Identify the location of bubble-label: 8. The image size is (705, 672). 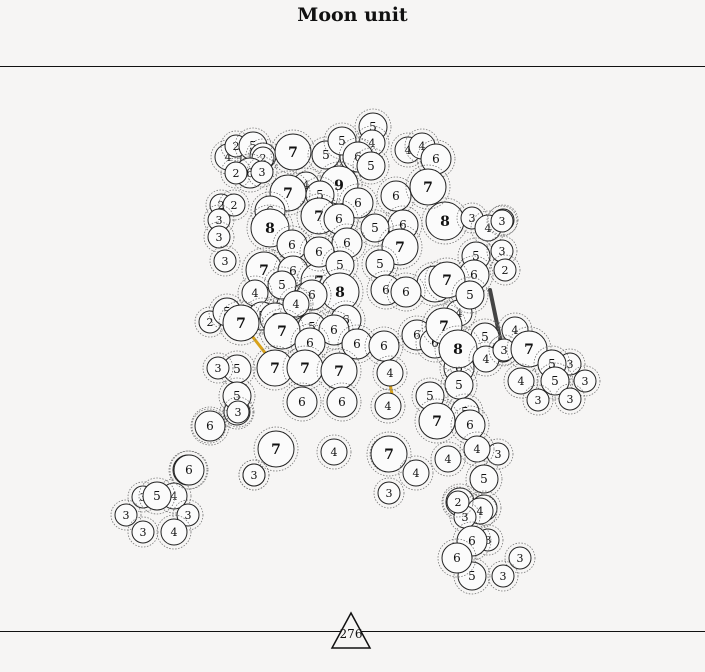
(445, 222).